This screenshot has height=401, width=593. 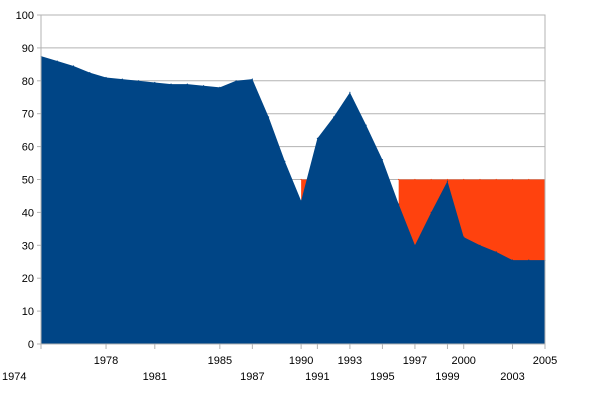 I want to click on data-point-series-1-1995, so click(x=382, y=160).